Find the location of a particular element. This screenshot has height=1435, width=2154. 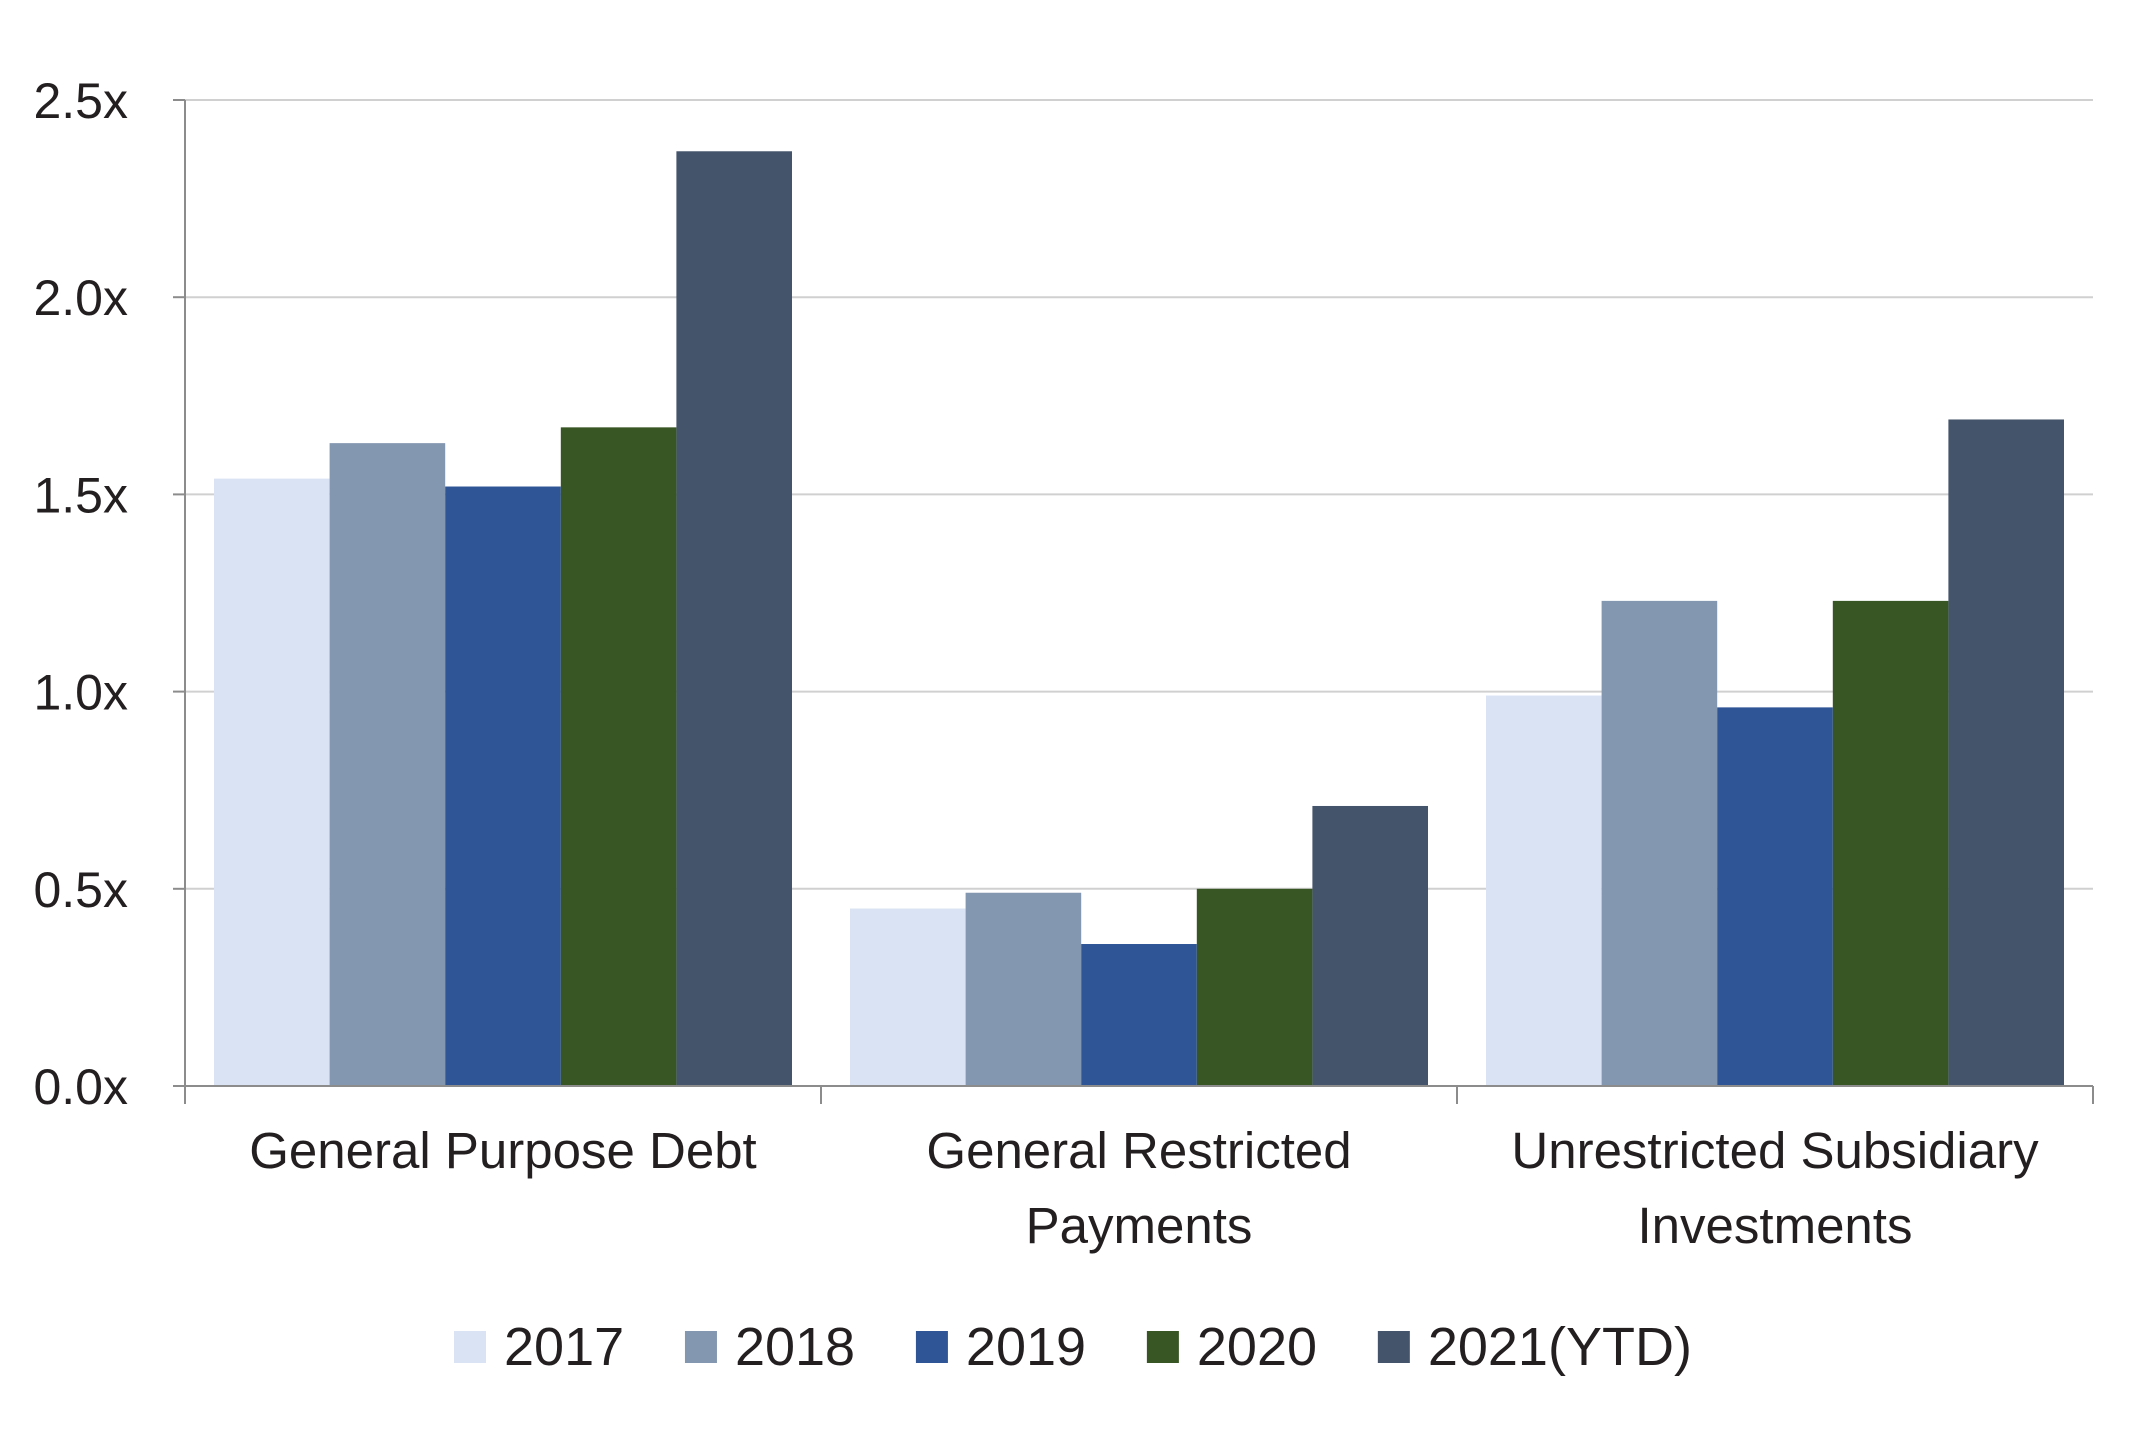

legend-label: 2021(YTD) is located at coordinates (1560, 1347).